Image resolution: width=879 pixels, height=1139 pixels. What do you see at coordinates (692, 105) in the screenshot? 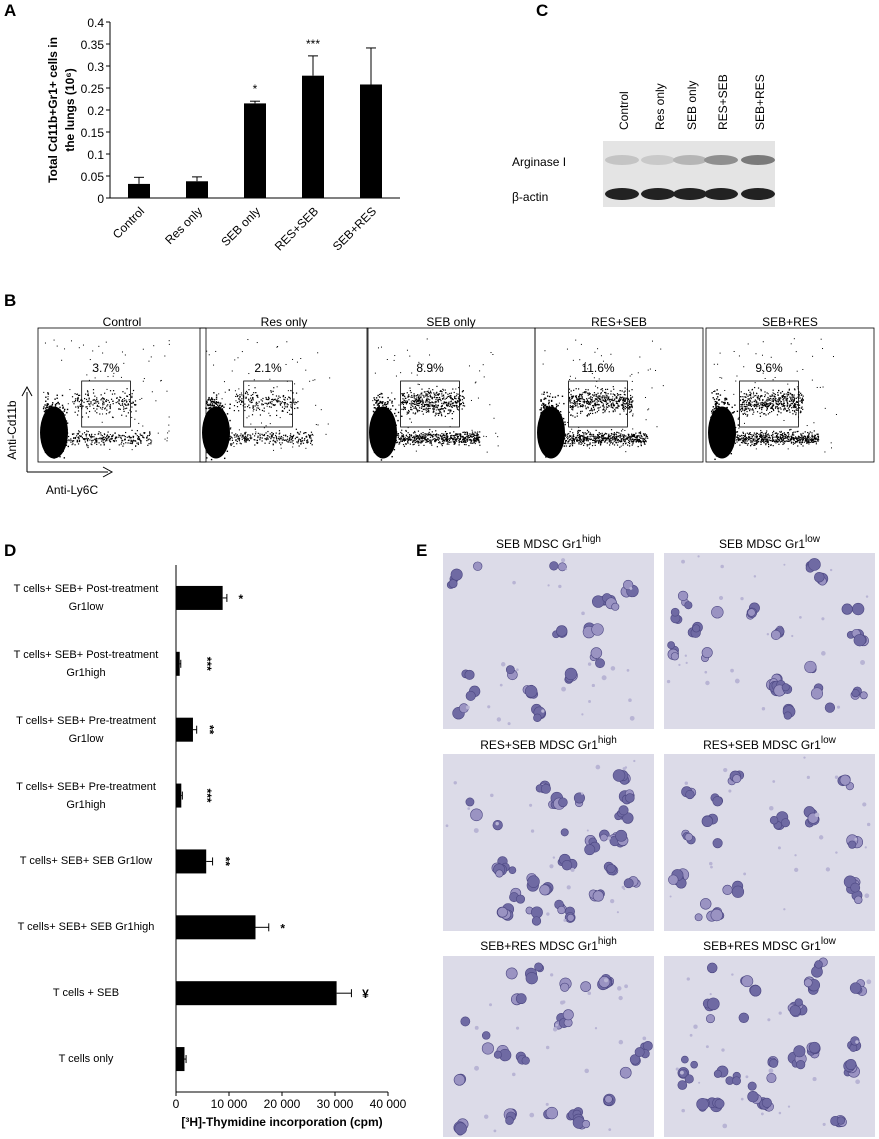
I see `lane-label: SEB only` at bounding box center [692, 105].